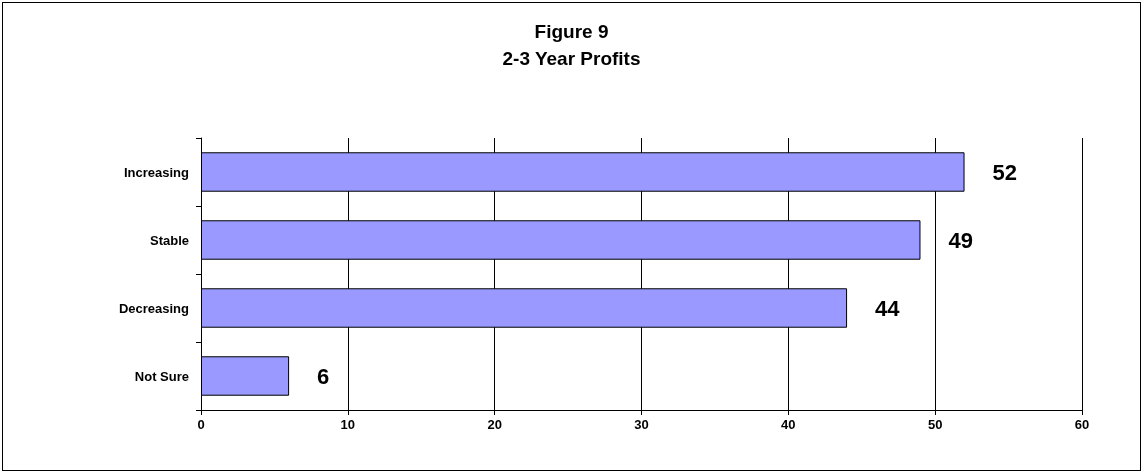  What do you see at coordinates (1082, 424) in the screenshot?
I see `x-tick-label: 60` at bounding box center [1082, 424].